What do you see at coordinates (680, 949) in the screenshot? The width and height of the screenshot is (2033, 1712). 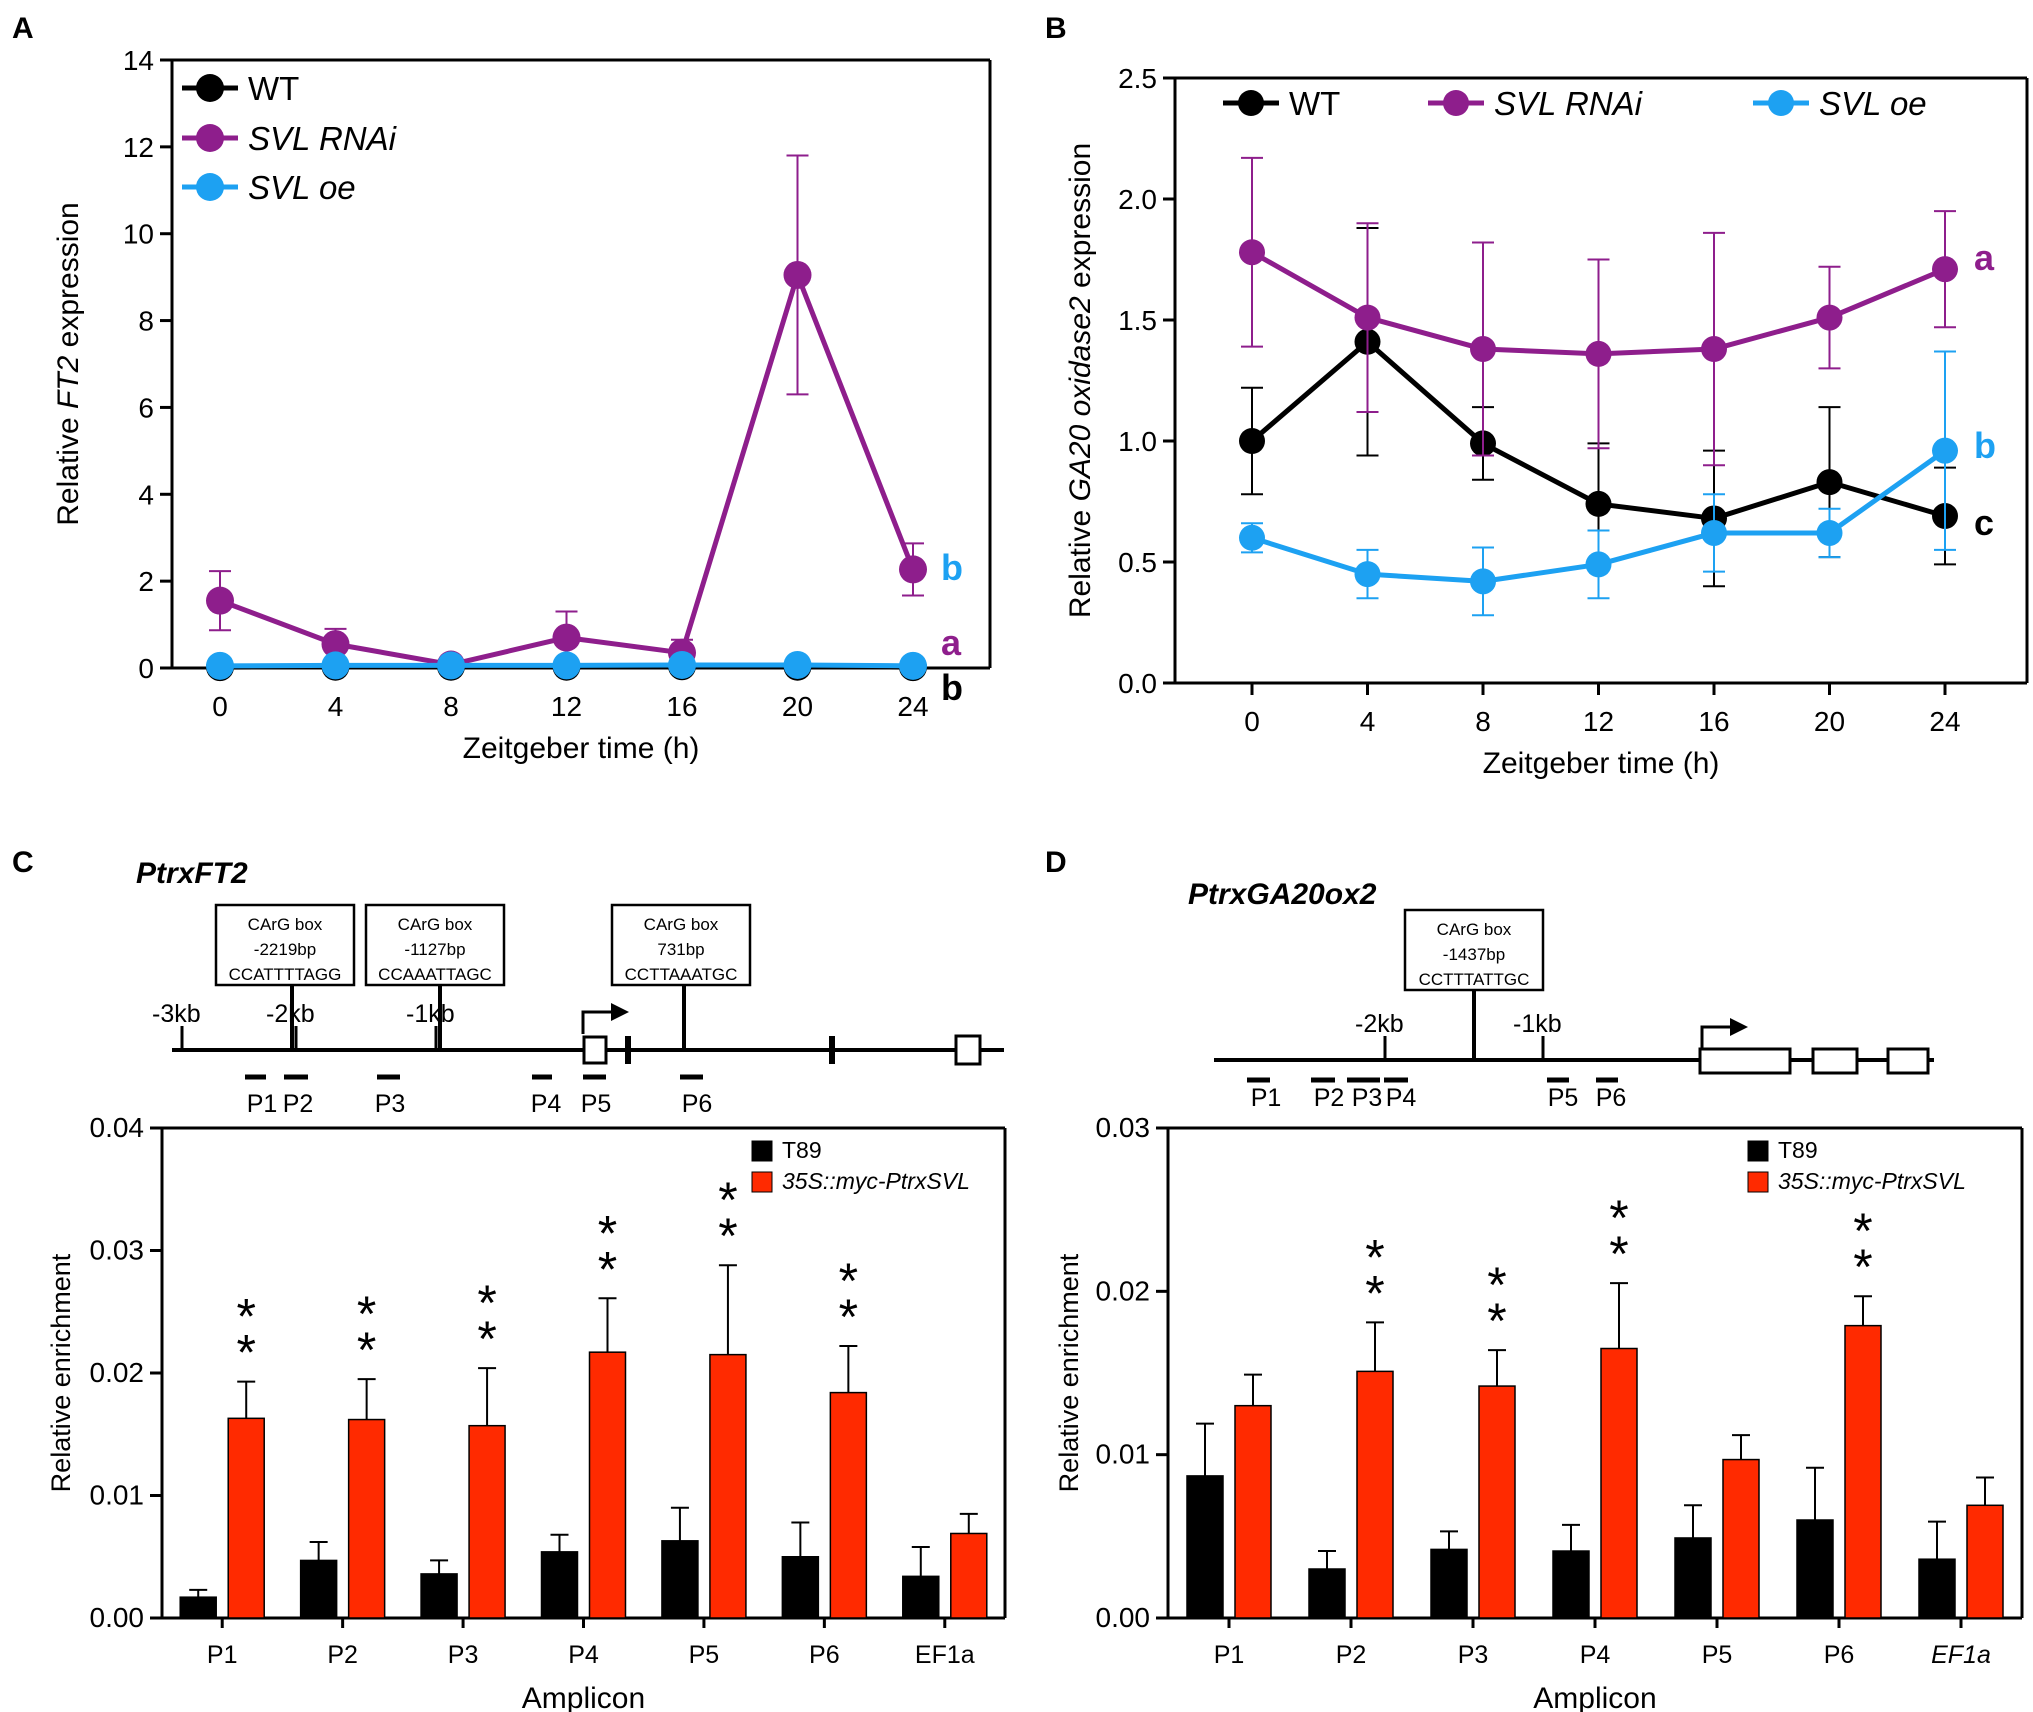 I see `carg-box-position: 731bp` at bounding box center [680, 949].